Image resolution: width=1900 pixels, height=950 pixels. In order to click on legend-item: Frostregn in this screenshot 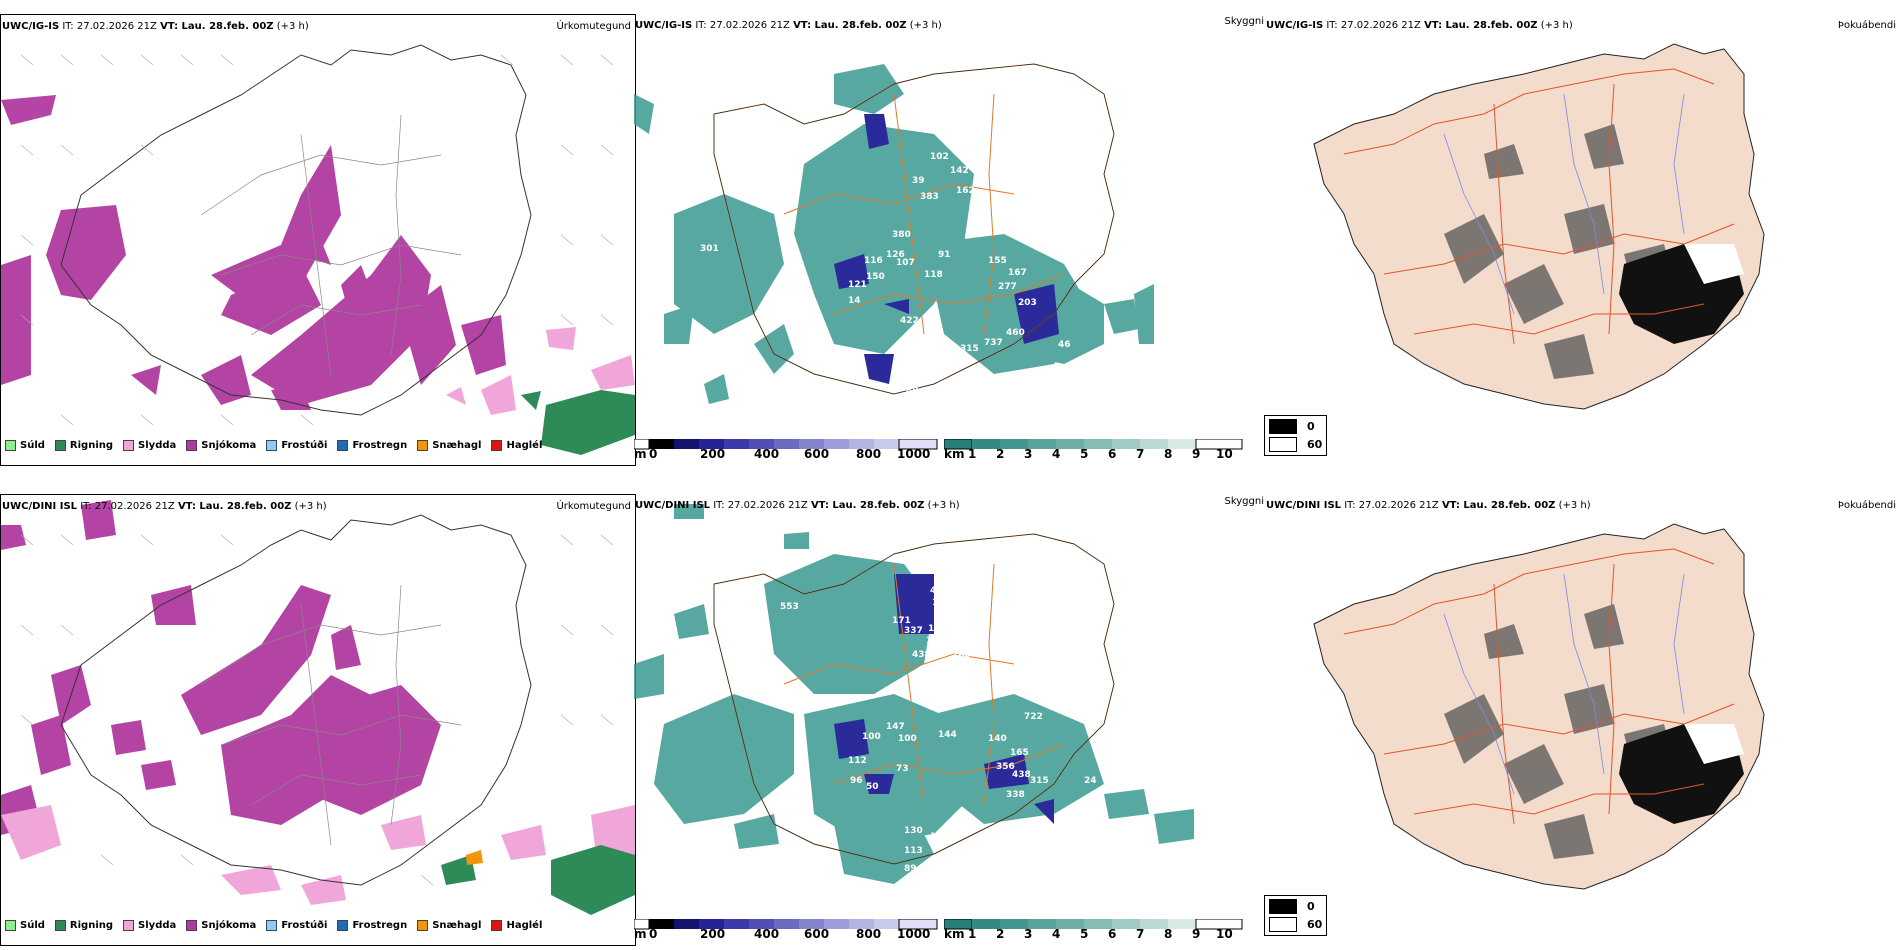, I will do `click(372, 925)`.